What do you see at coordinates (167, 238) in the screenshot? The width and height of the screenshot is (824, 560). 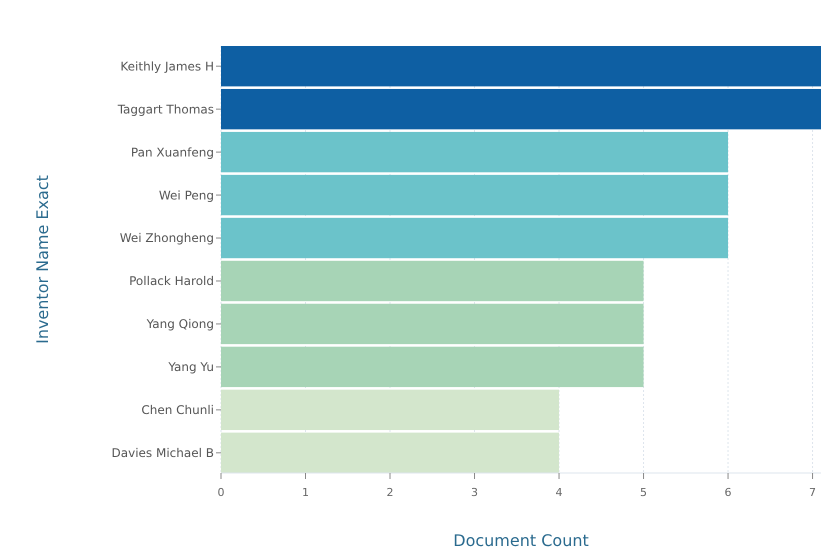 I see `y-tick-label: Wei Zhongheng` at bounding box center [167, 238].